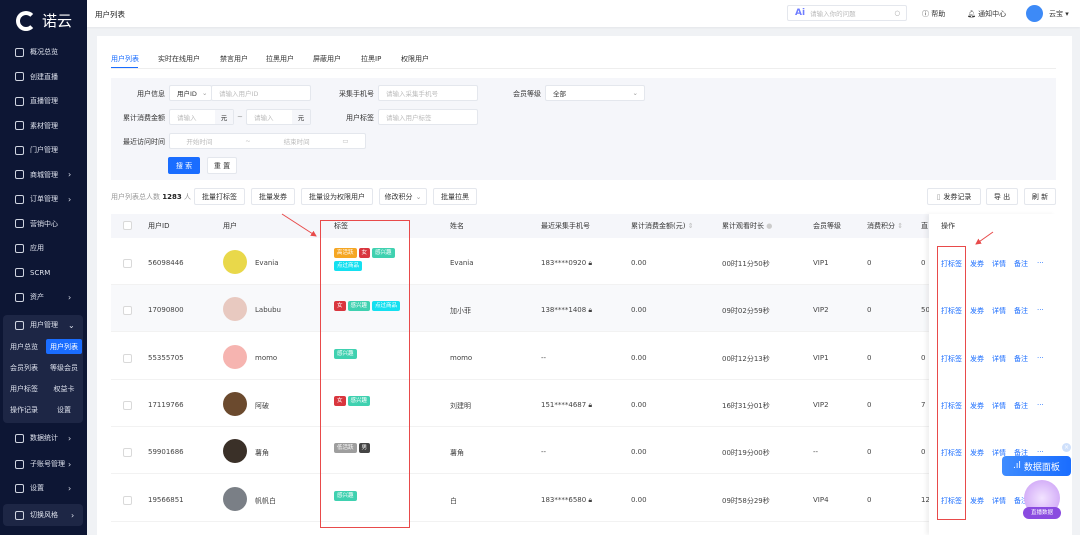 This screenshot has width=1080, height=535. I want to click on ai-search-input: Ai 请输入你的问题 ○, so click(847, 13).